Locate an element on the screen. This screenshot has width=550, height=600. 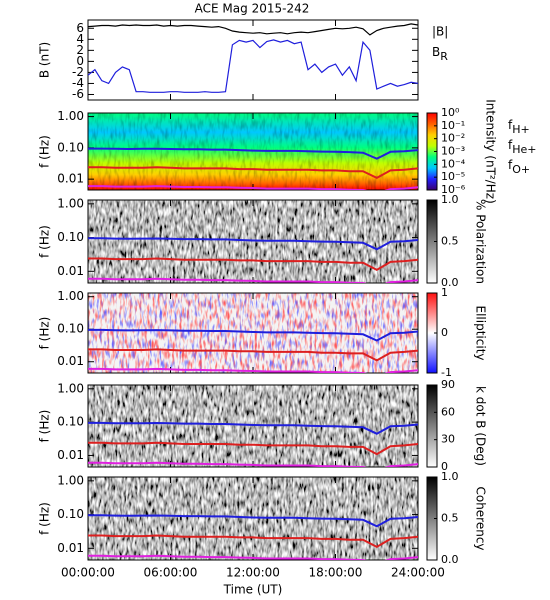
chart-title: ACE Mag 2015-242 is located at coordinates (252, 9).